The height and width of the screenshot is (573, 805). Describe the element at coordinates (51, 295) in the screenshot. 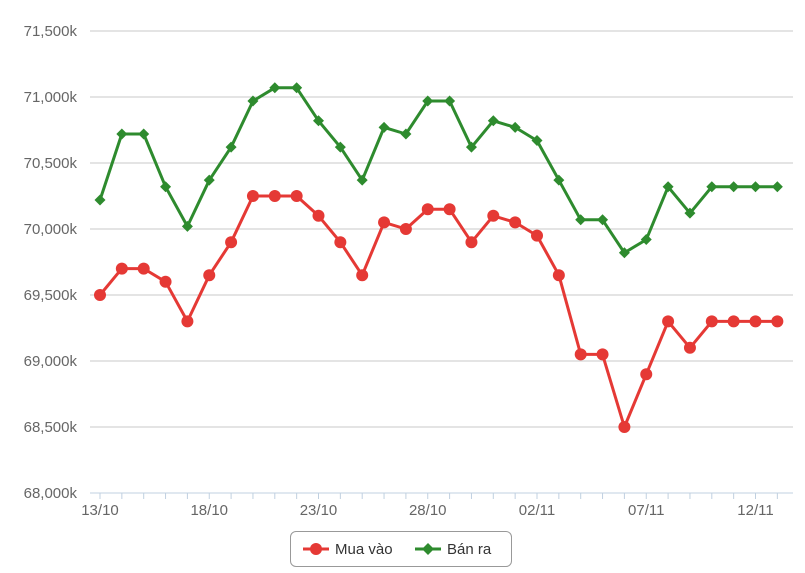

I see `y-tick-label: 69,500k` at that location.